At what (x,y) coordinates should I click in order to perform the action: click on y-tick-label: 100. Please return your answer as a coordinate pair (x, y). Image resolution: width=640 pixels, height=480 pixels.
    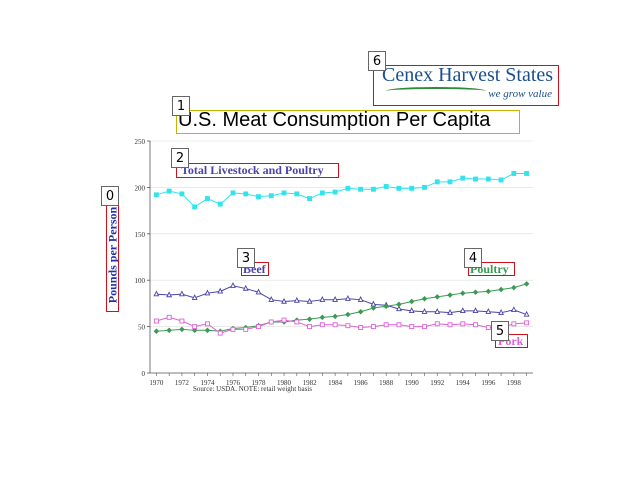
    Looking at the image, I should click on (140, 281).